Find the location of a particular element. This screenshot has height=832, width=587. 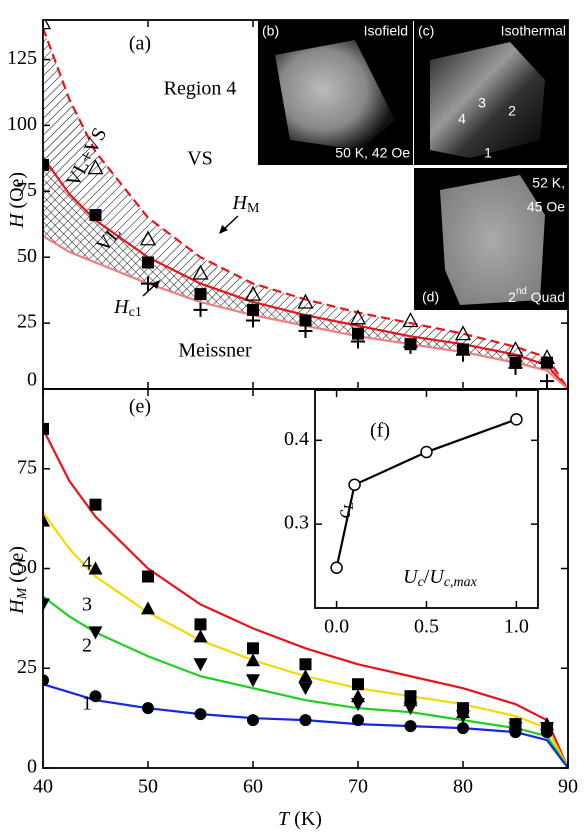

annotation: 2 is located at coordinates (512, 111).